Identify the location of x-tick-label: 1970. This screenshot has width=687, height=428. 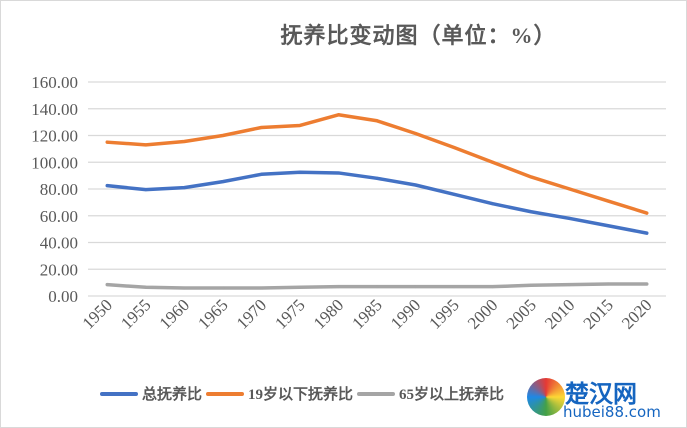
(251, 313).